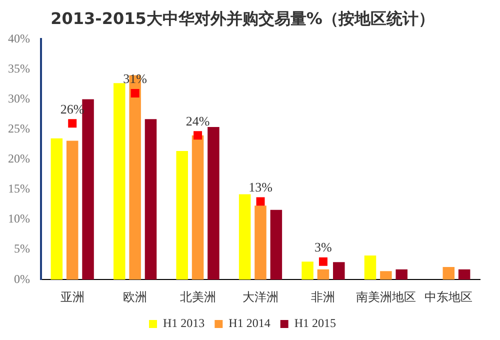 The height and width of the screenshot is (340, 500). What do you see at coordinates (448, 297) in the screenshot?
I see `x-tick-label: 中东地区` at bounding box center [448, 297].